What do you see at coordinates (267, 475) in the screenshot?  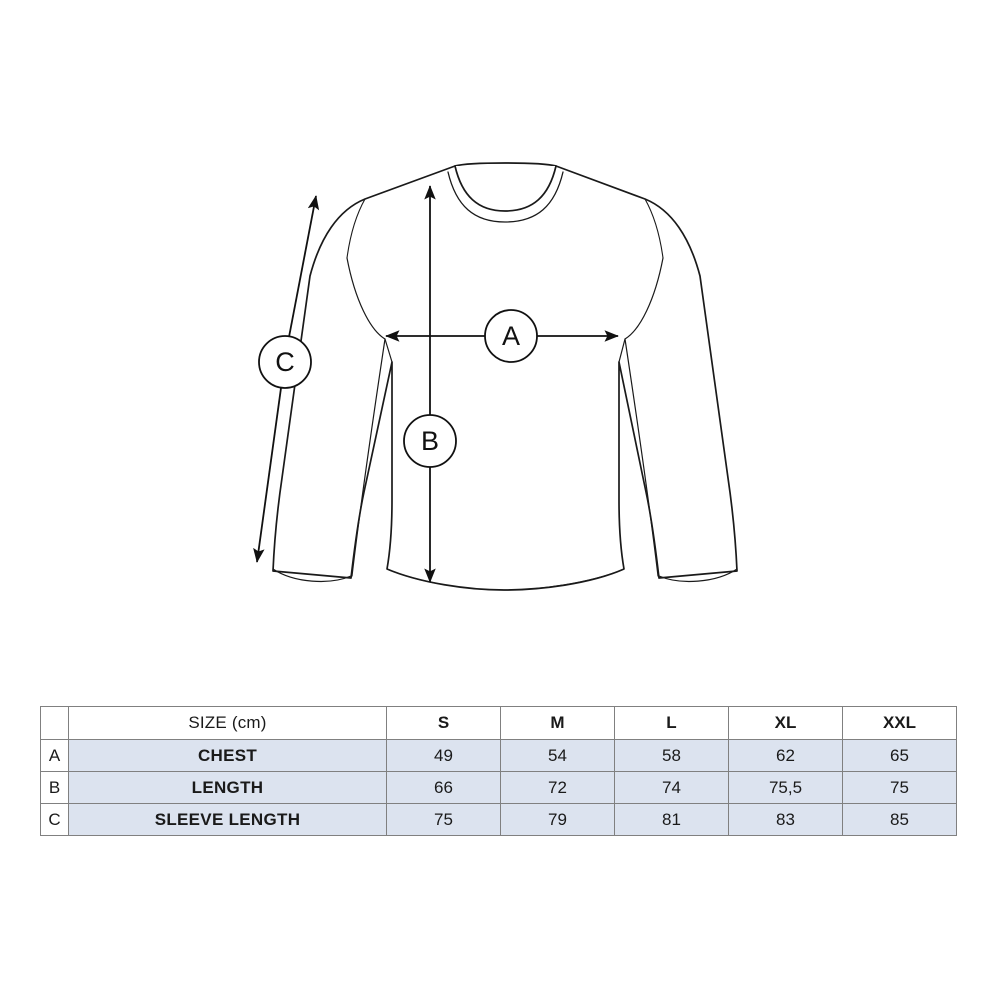 I see `measure-c-arrow-down` at bounding box center [267, 475].